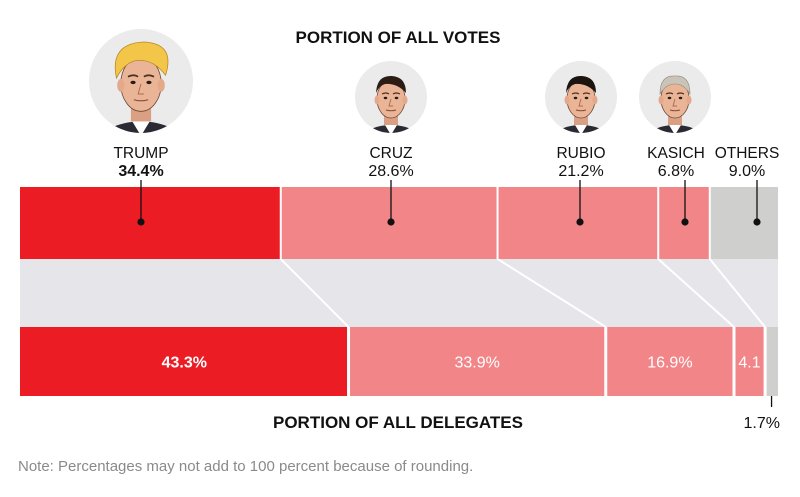  I want to click on connector-band, so click(399, 293).